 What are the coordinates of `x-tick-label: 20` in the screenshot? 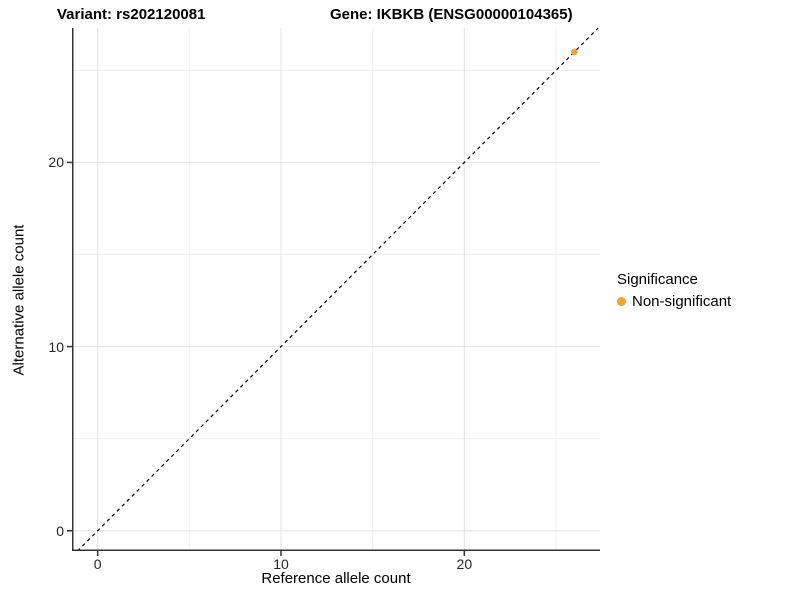 It's located at (464, 564).